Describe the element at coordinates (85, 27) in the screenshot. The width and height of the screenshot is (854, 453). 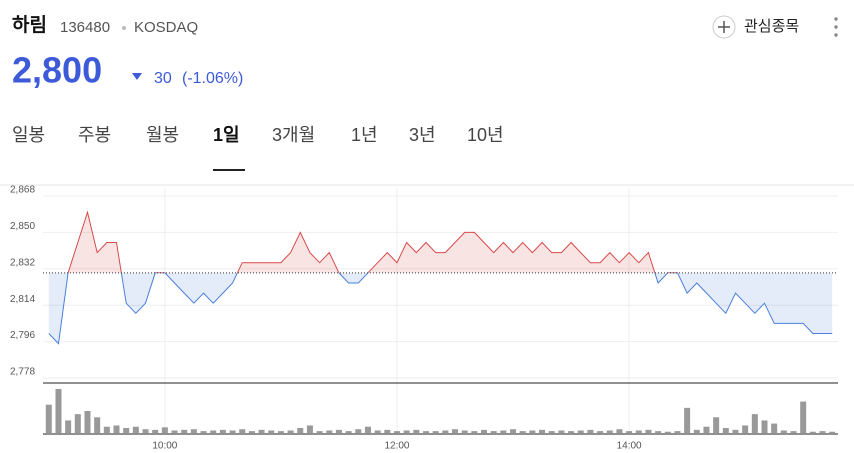
I see `stock-code: 136480` at that location.